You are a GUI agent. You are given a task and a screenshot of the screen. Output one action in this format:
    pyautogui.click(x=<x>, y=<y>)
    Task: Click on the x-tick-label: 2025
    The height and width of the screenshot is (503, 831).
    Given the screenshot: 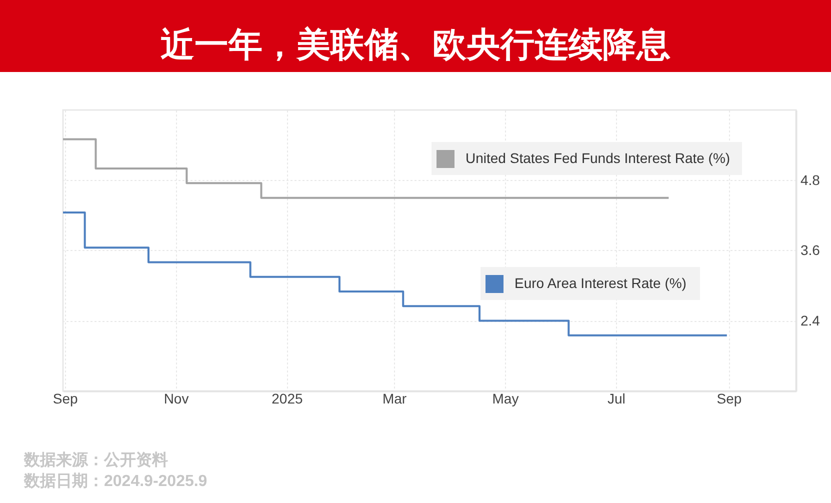 What is the action you would take?
    pyautogui.click(x=287, y=398)
    